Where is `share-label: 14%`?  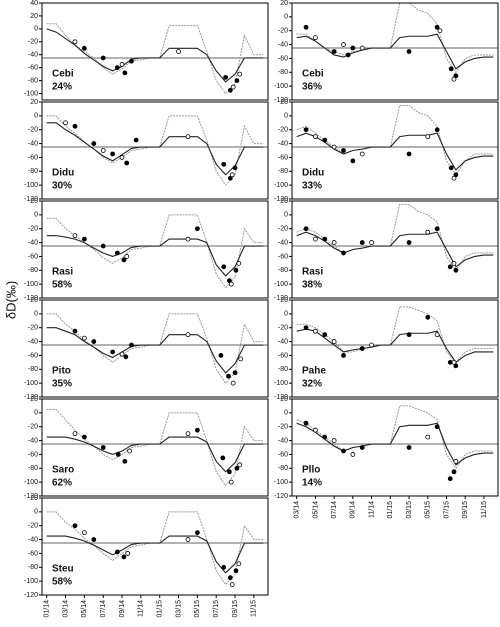
share-label: 14% is located at coordinates (312, 483).